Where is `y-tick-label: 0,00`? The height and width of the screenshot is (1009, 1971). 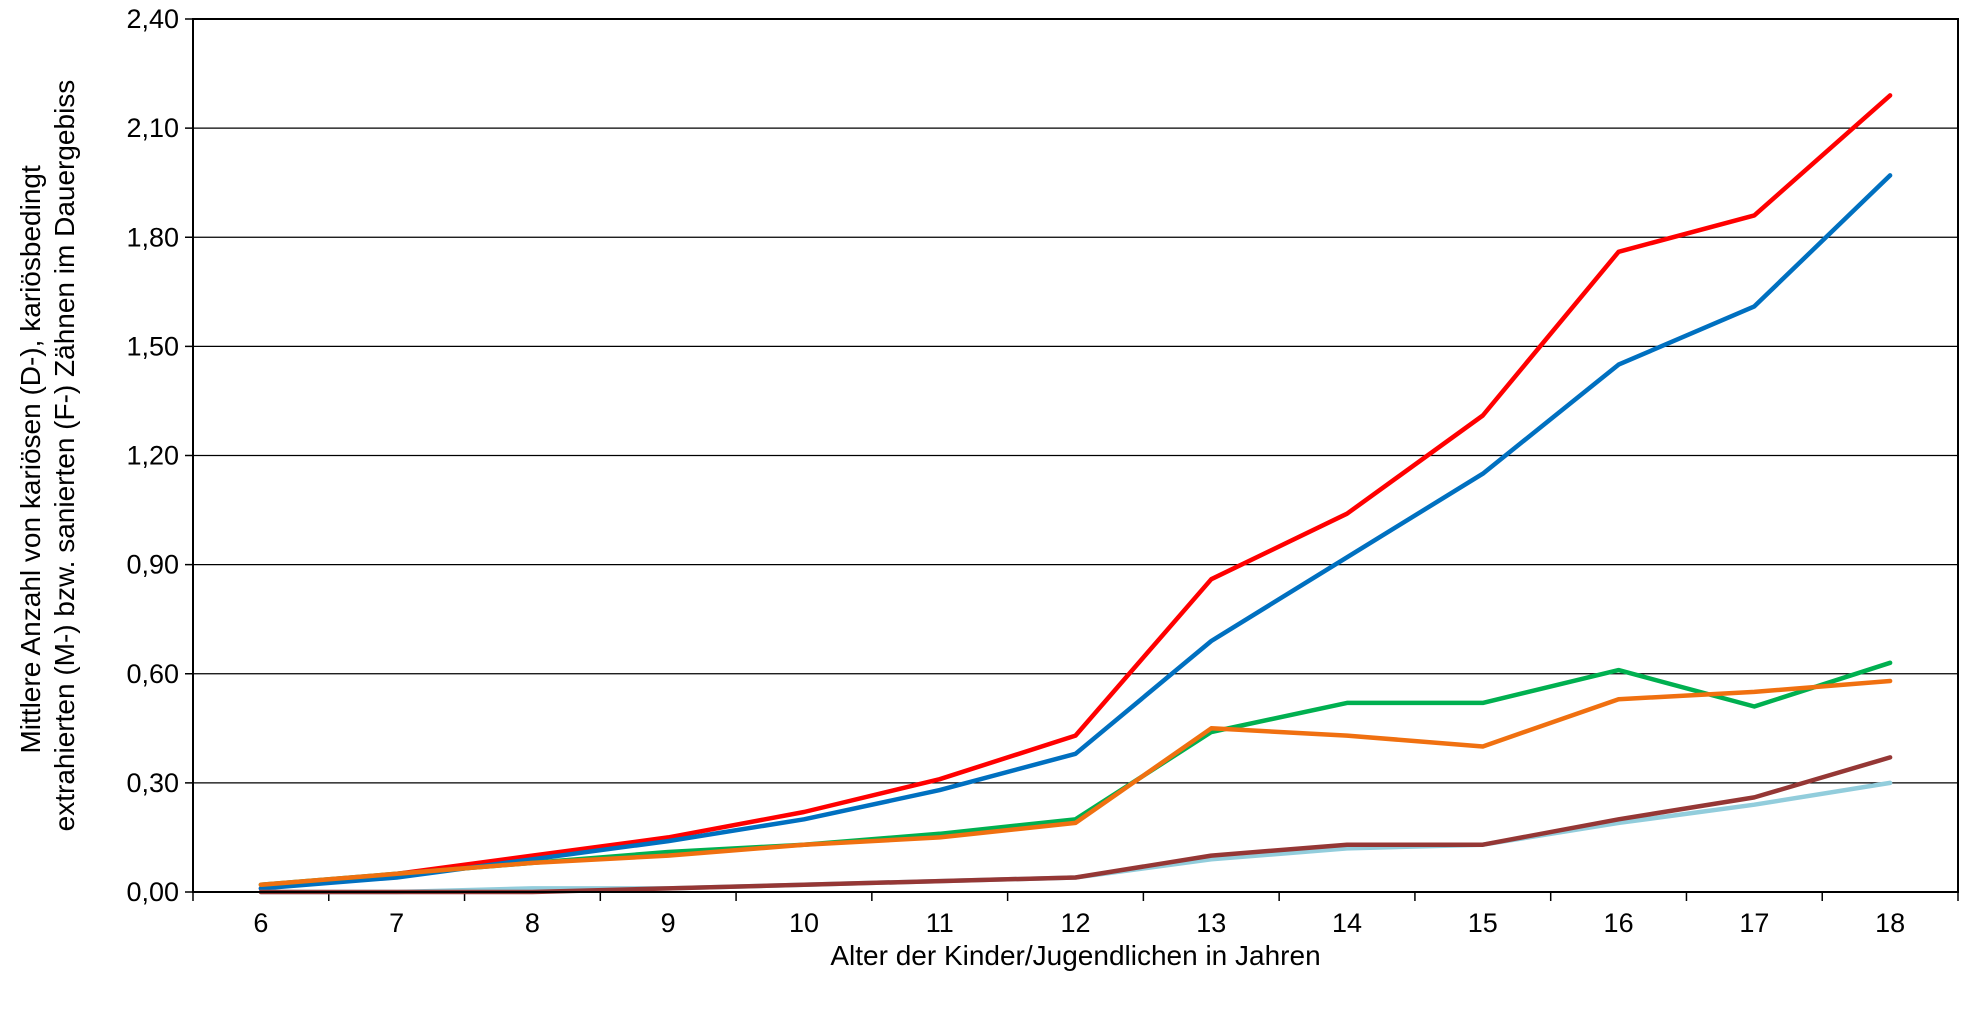
y-tick-label: 0,00 is located at coordinates (152, 892).